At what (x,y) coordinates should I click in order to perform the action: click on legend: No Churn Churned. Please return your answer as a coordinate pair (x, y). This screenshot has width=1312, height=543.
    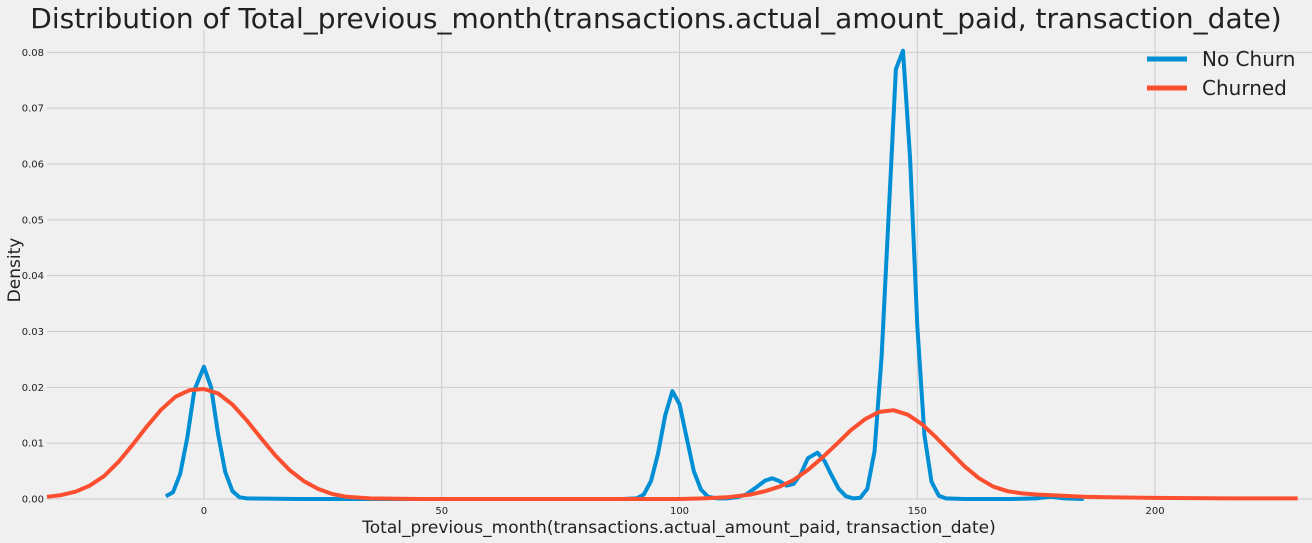
    Looking at the image, I should click on (1221, 73).